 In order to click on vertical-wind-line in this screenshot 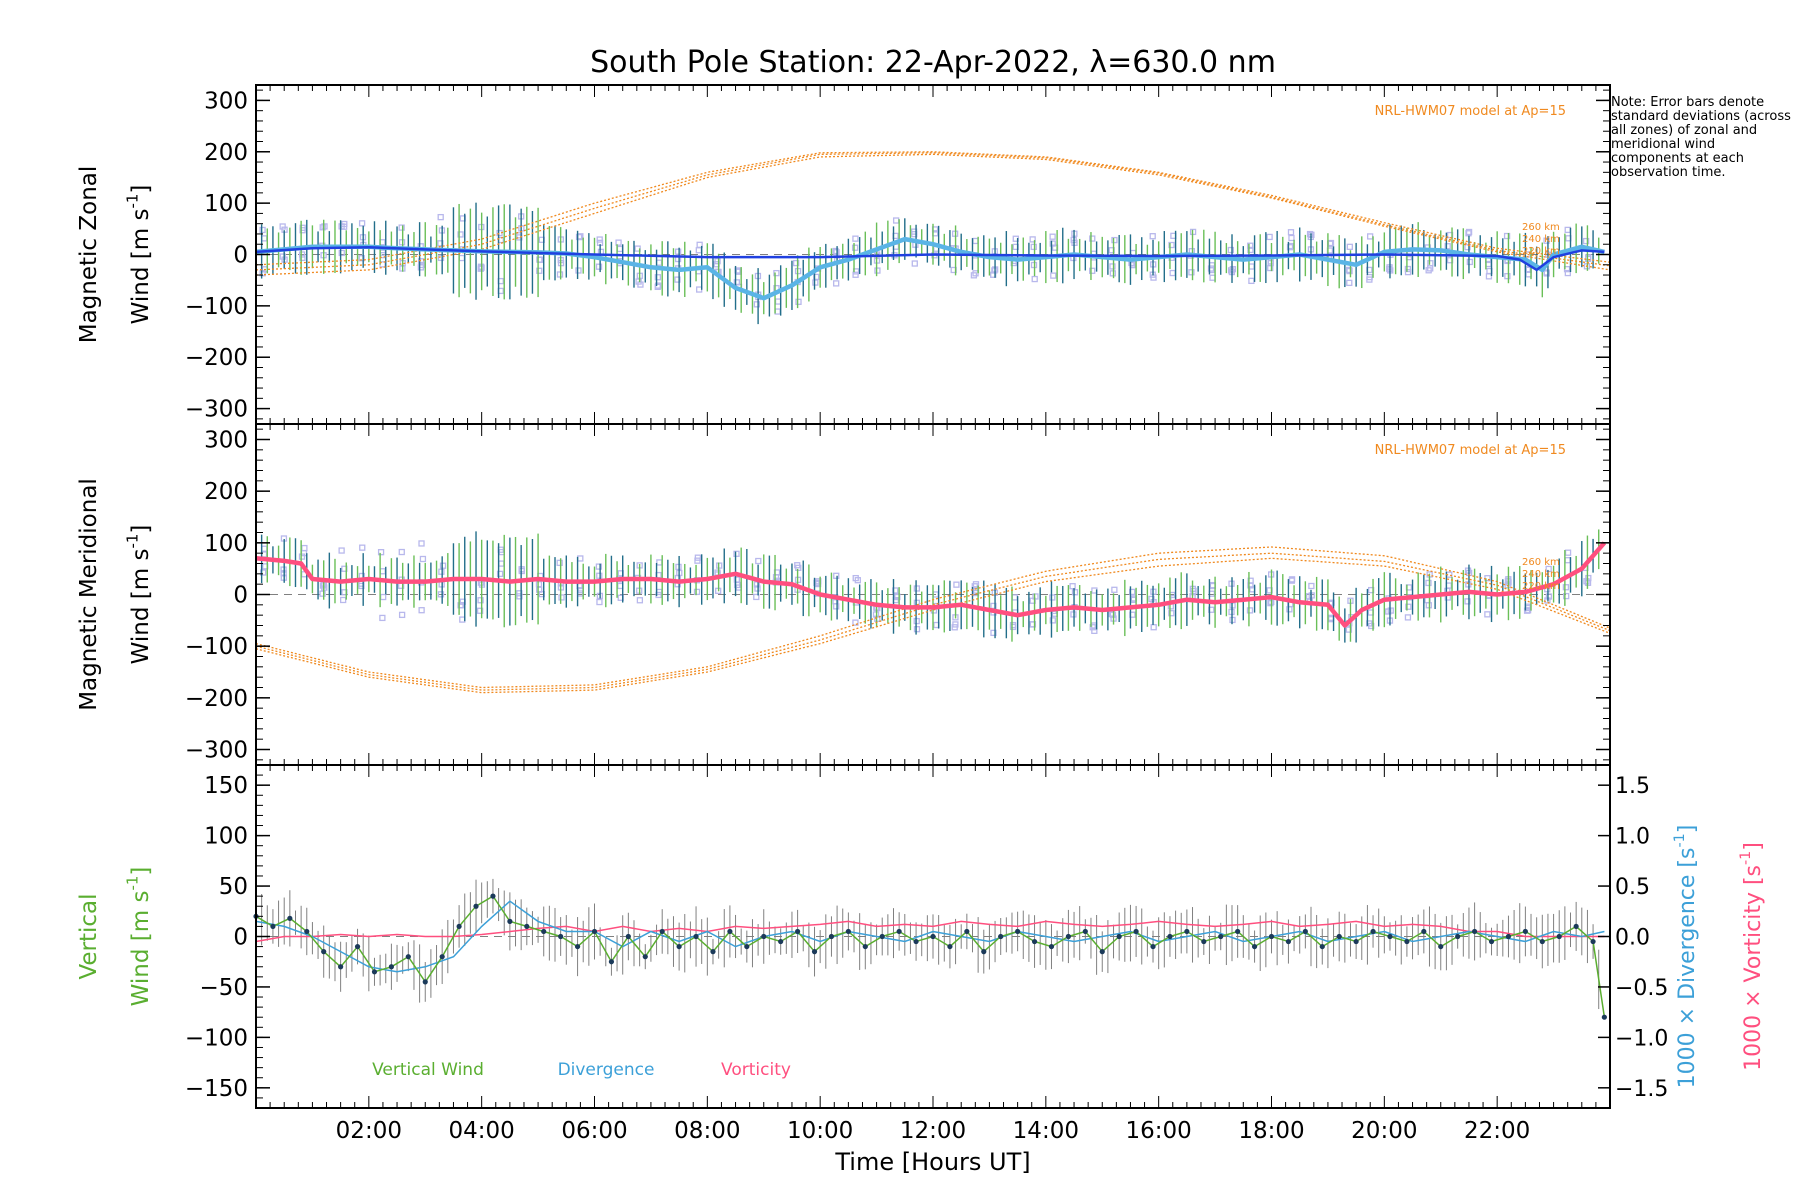, I will do `click(930, 956)`.